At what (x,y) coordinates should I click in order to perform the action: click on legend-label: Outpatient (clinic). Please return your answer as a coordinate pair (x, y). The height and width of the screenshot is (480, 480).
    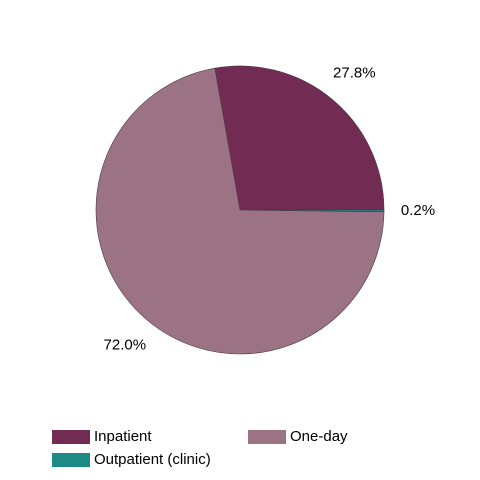
    Looking at the image, I should click on (152, 459).